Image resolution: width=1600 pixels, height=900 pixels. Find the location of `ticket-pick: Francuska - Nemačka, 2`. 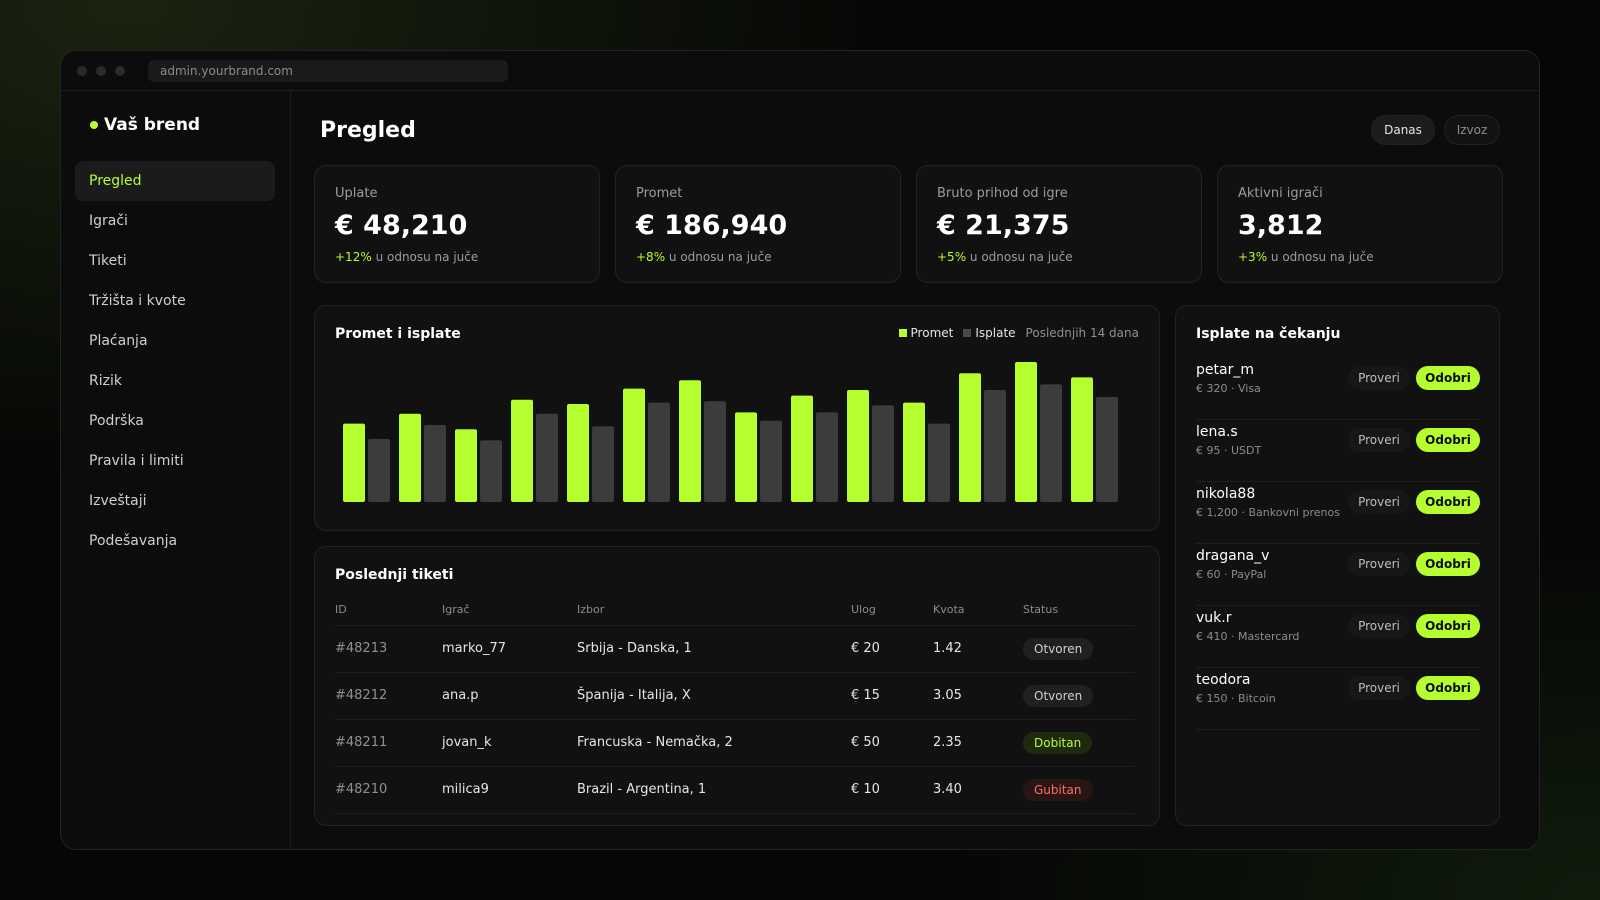

ticket-pick: Francuska - Nemačka, 2 is located at coordinates (714, 743).